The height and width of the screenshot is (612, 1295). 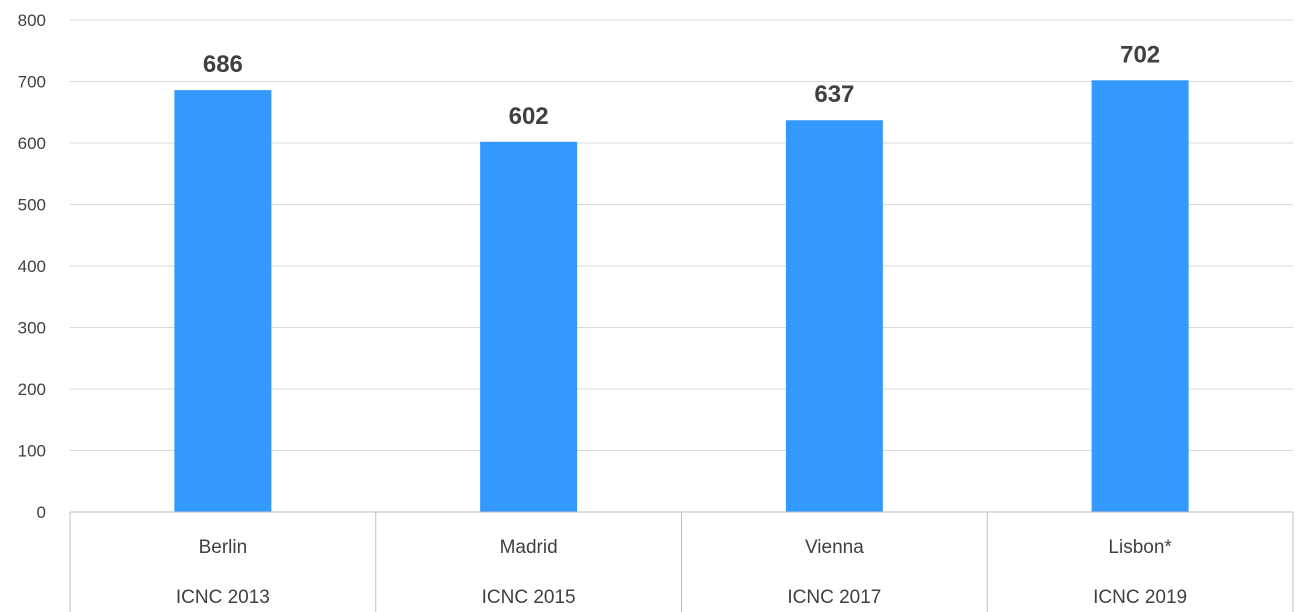 I want to click on data-label: 602, so click(x=529, y=116).